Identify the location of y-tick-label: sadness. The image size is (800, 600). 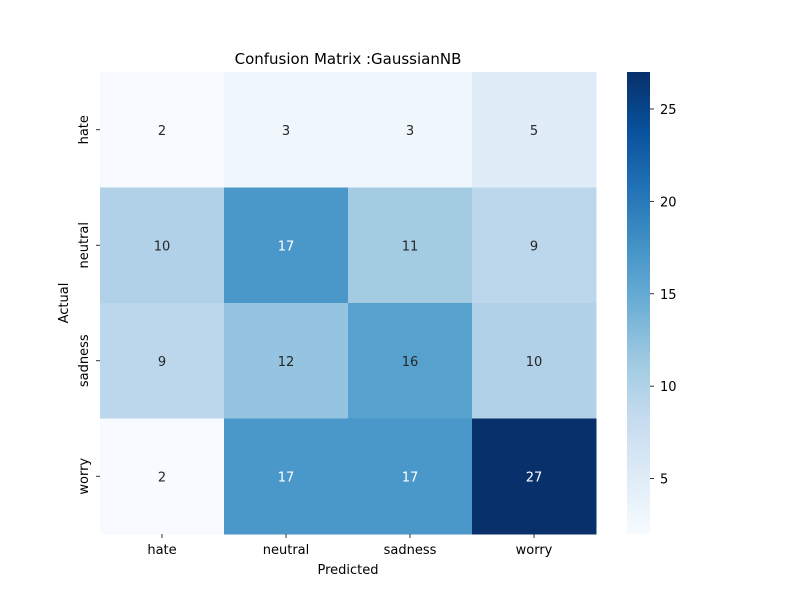
(84, 360).